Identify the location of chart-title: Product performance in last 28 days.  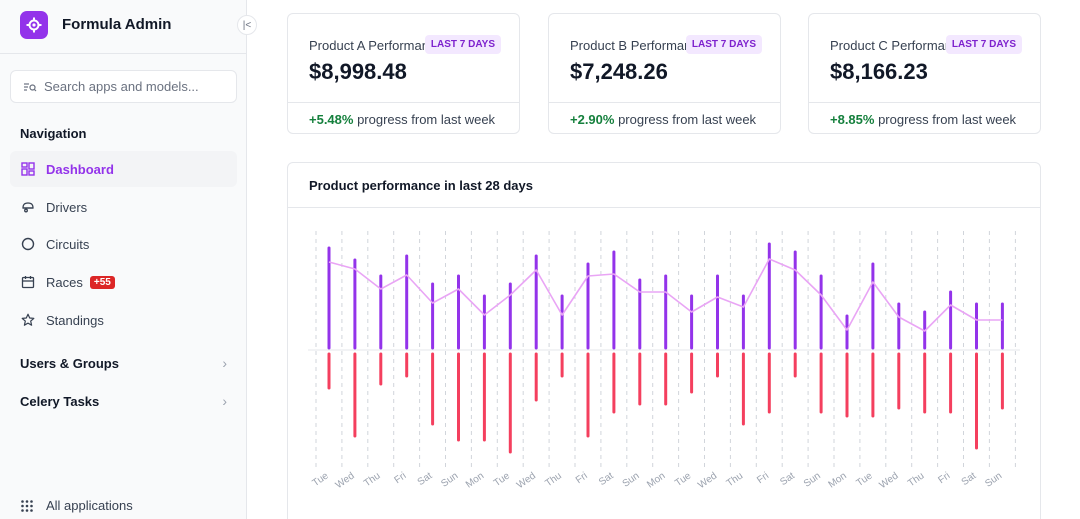
(664, 185).